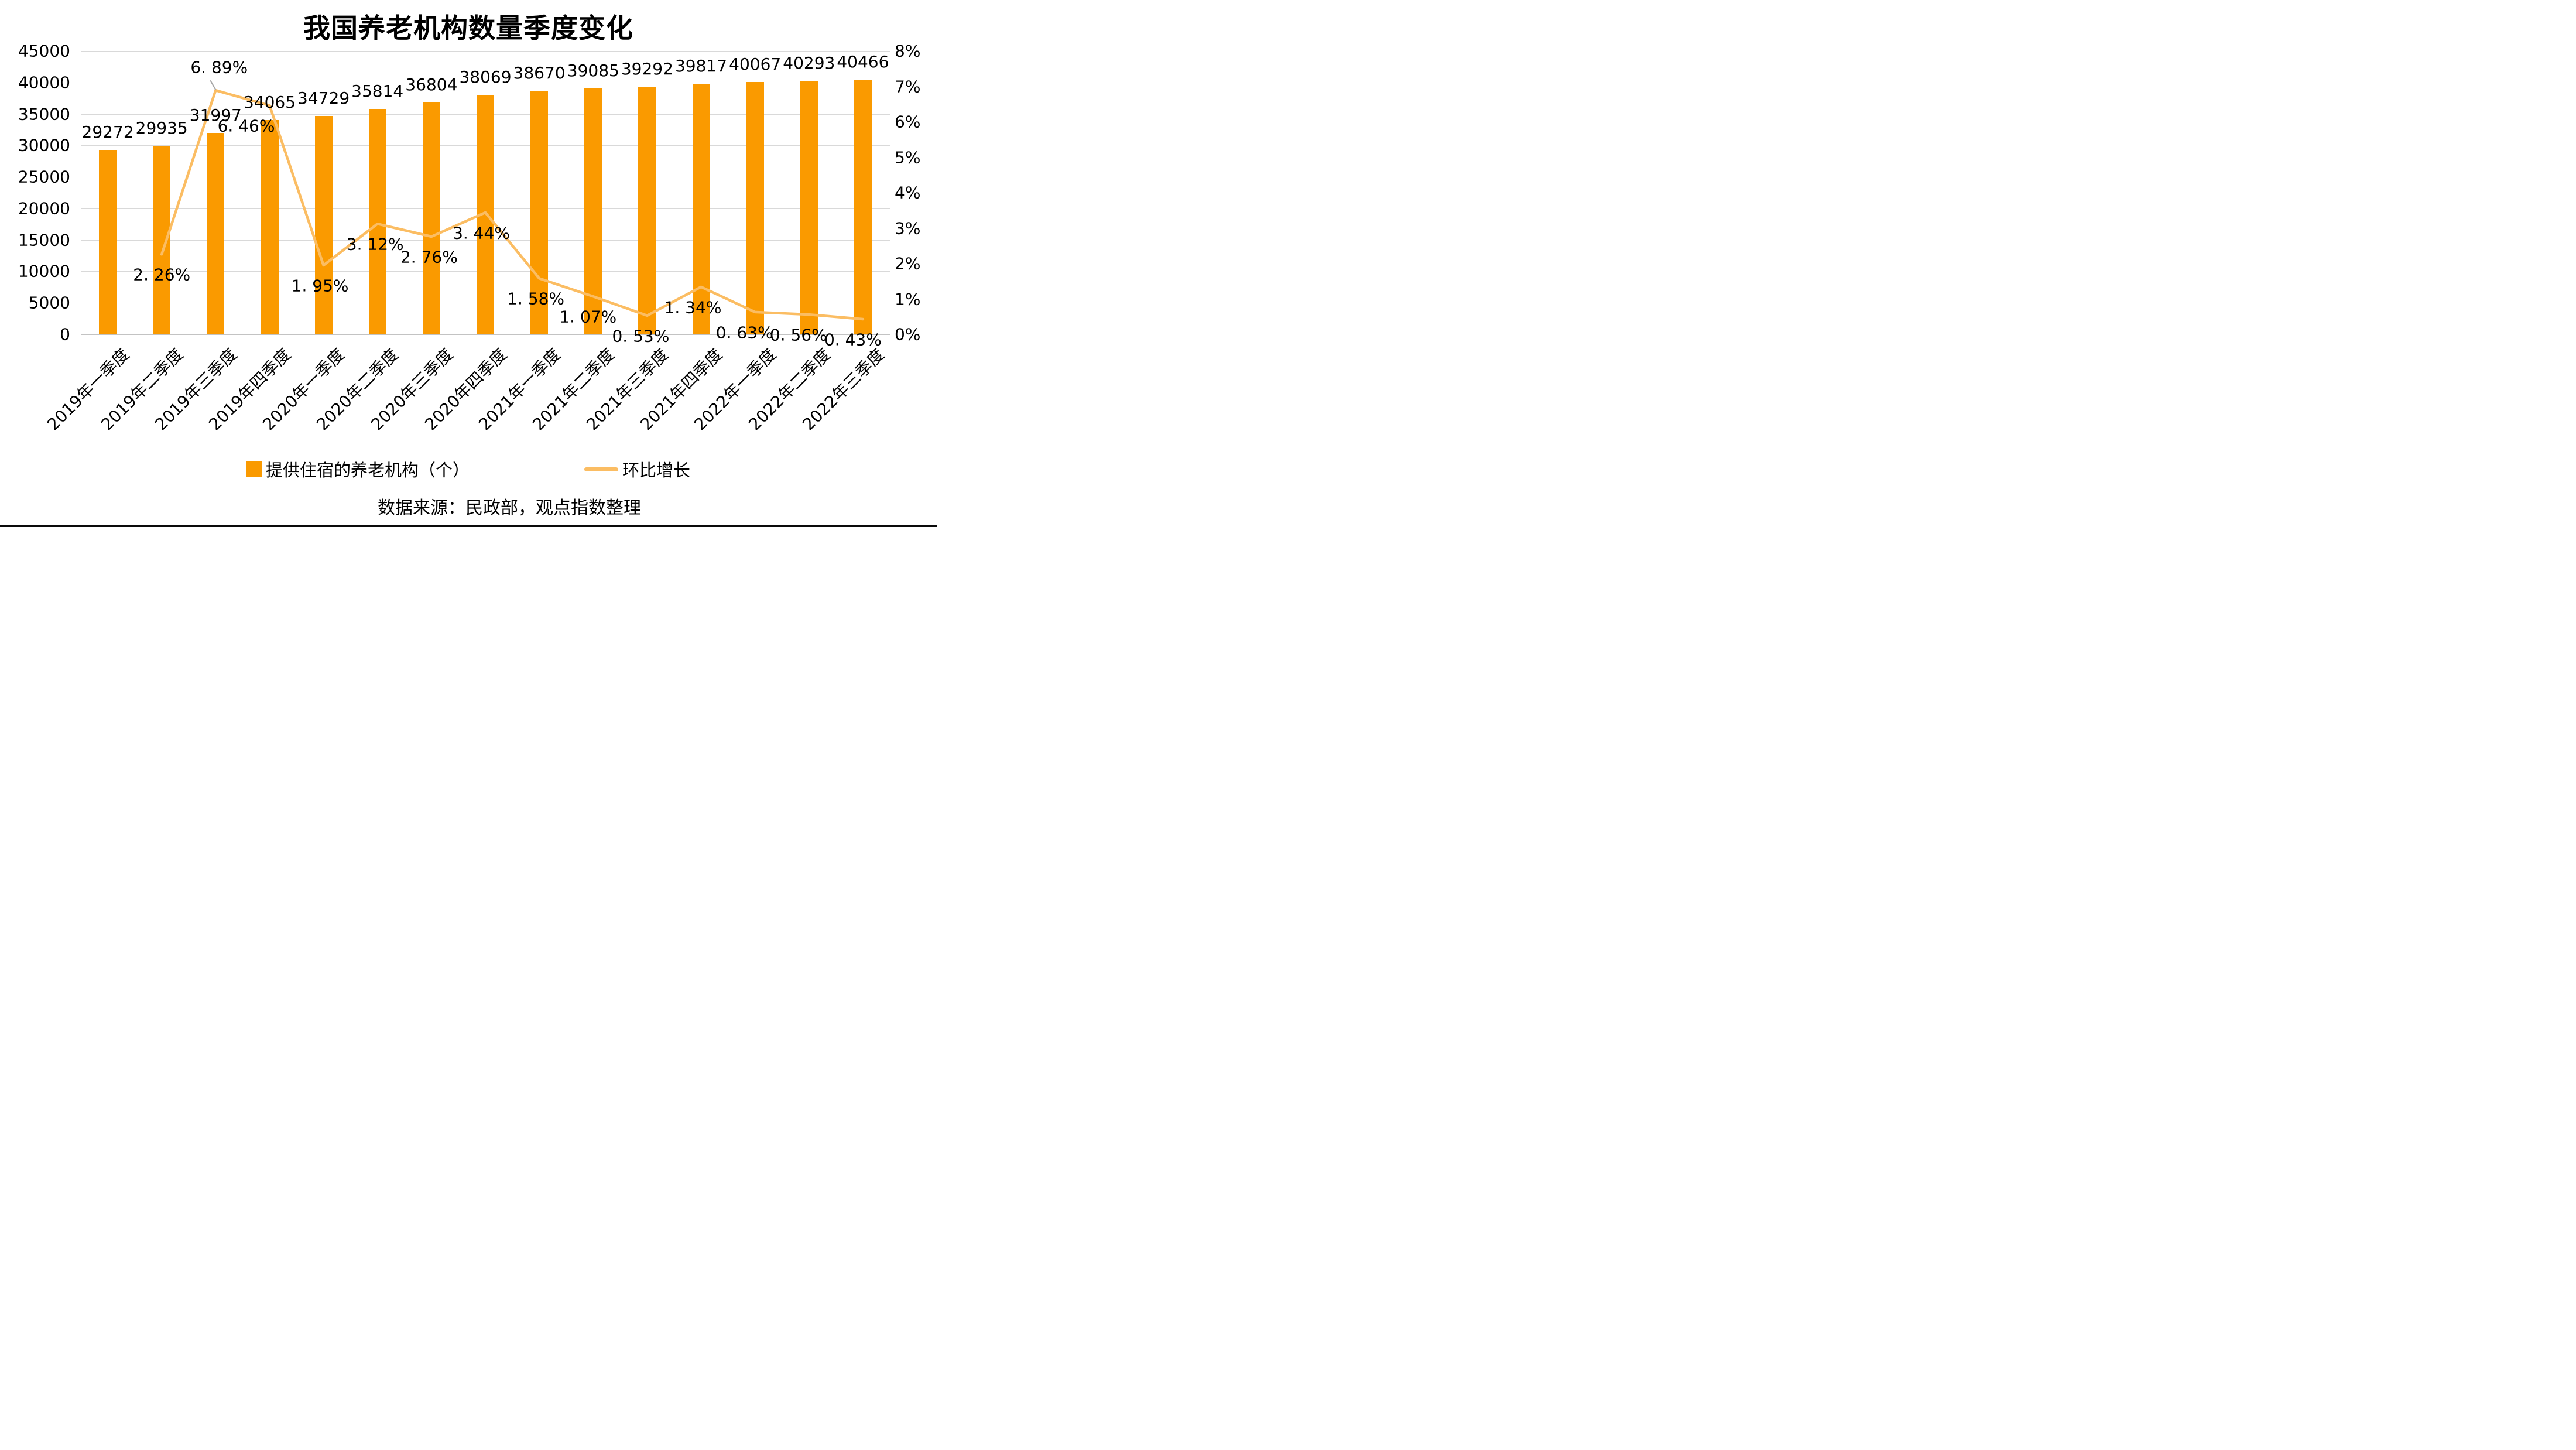 Image resolution: width=2576 pixels, height=1450 pixels. I want to click on bar-value-label: 34065, so click(269, 102).